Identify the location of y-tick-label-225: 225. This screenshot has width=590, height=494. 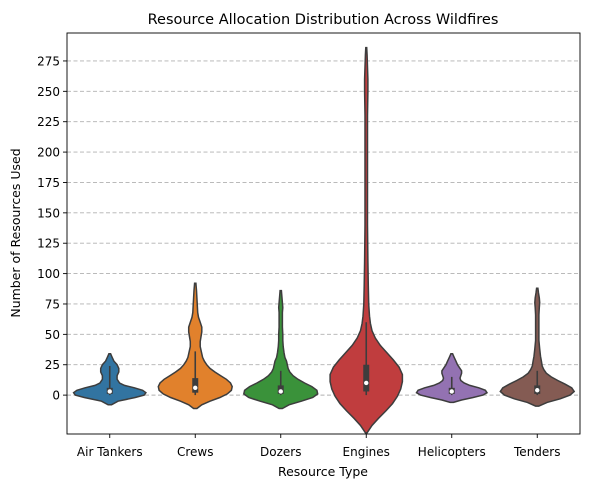
(48, 122).